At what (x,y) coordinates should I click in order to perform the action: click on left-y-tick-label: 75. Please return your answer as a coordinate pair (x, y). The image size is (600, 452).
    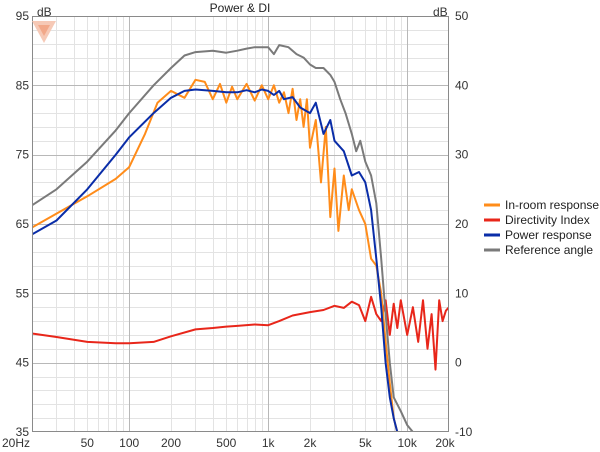
    Looking at the image, I should click on (23, 155).